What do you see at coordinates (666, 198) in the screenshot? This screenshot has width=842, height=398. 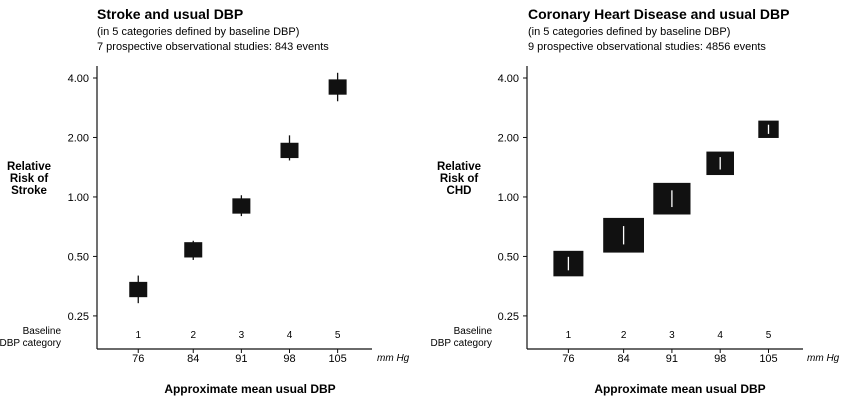 I see `data-marks` at bounding box center [666, 198].